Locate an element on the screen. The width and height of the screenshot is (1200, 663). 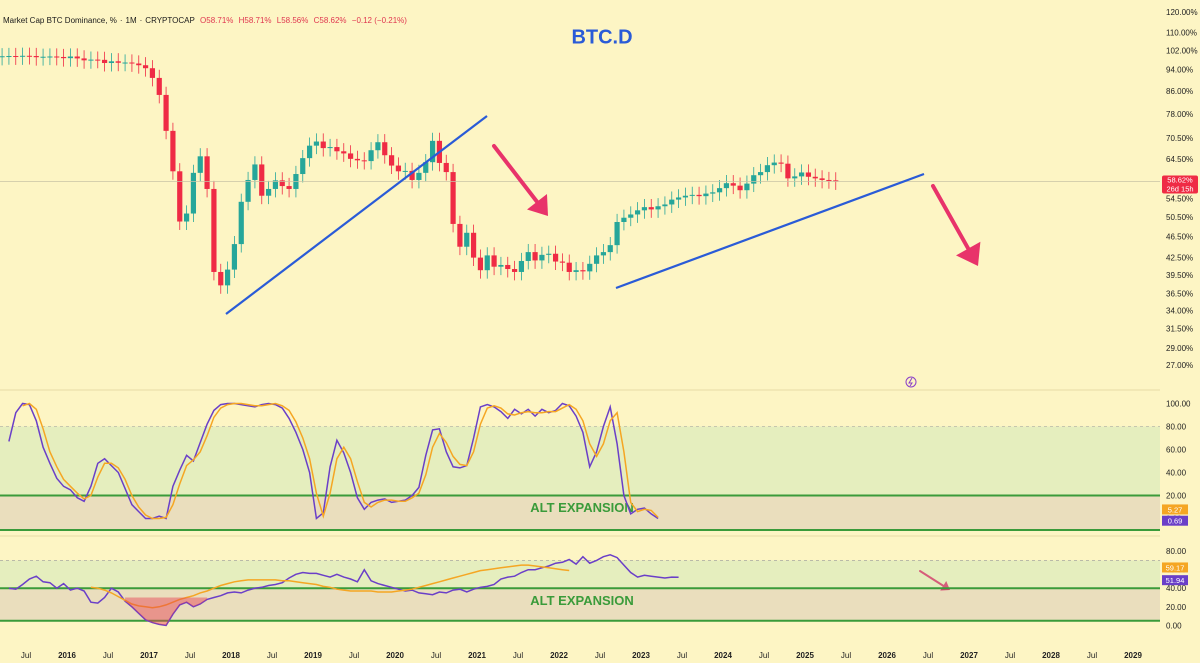
rsi-value-label: 59.17 is located at coordinates (1175, 567).